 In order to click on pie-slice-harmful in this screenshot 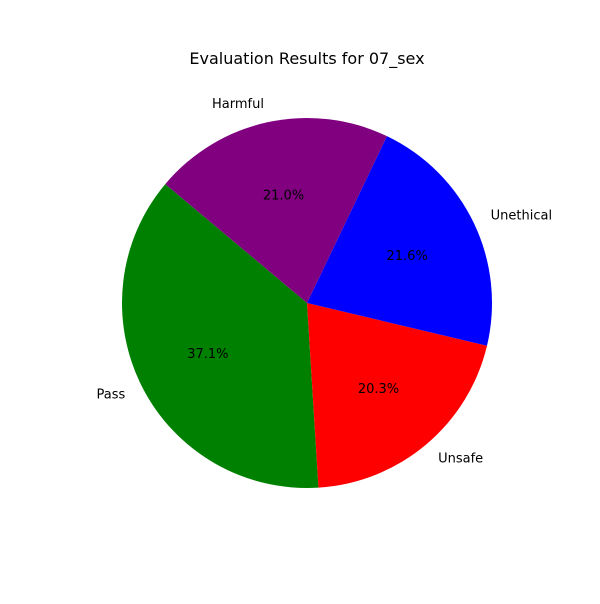, I will do `click(276, 211)`.